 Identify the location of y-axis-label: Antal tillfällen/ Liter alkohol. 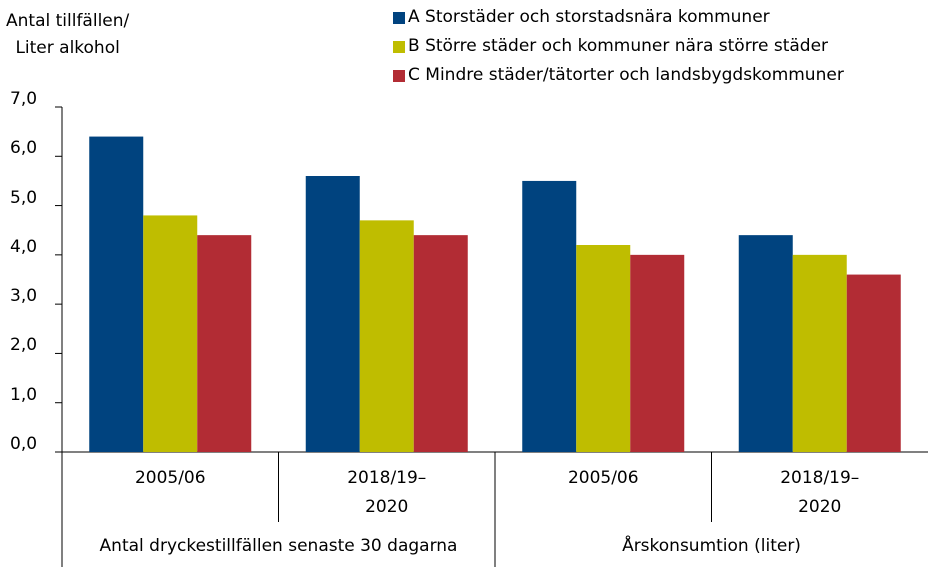
(68, 34).